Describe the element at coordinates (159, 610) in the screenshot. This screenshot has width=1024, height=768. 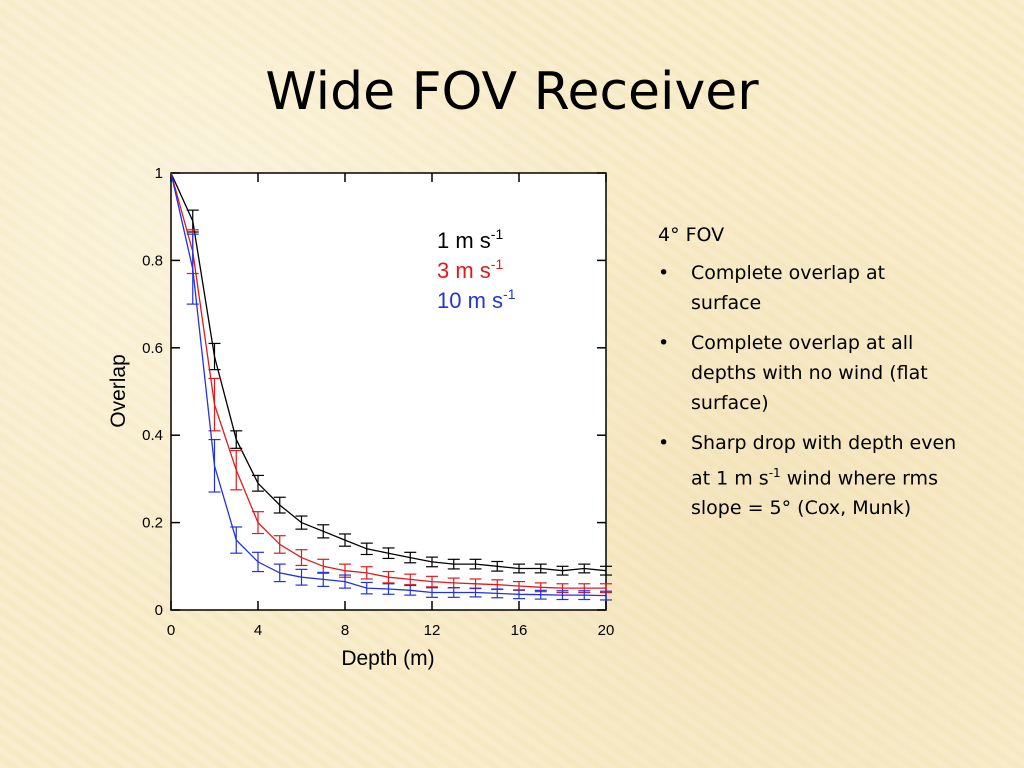
I see `y-tick-label: 0` at that location.